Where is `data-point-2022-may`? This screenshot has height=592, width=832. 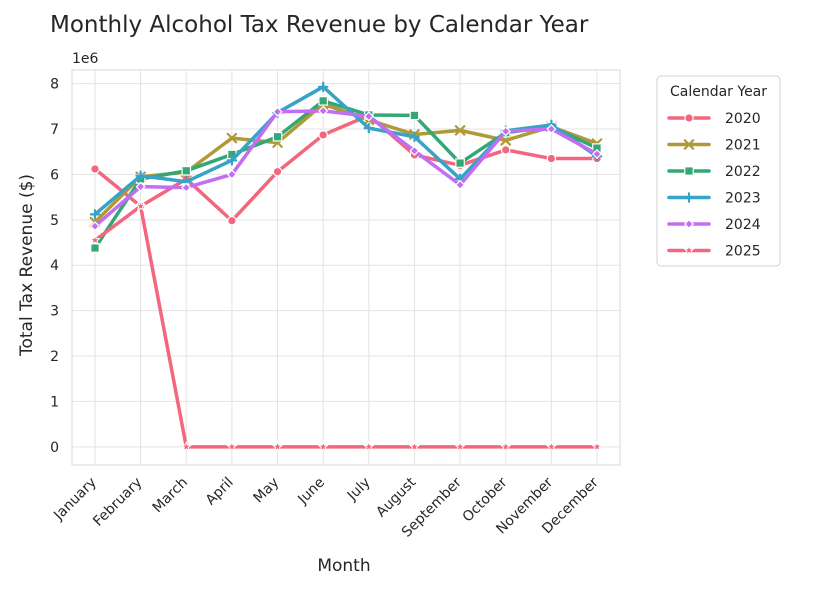
data-point-2022-may is located at coordinates (277, 136).